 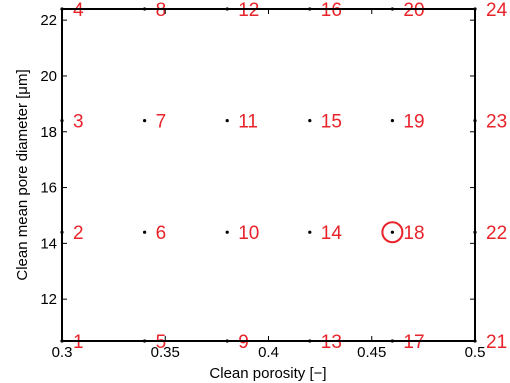 I want to click on y-tick-label: 12, so click(x=48, y=299).